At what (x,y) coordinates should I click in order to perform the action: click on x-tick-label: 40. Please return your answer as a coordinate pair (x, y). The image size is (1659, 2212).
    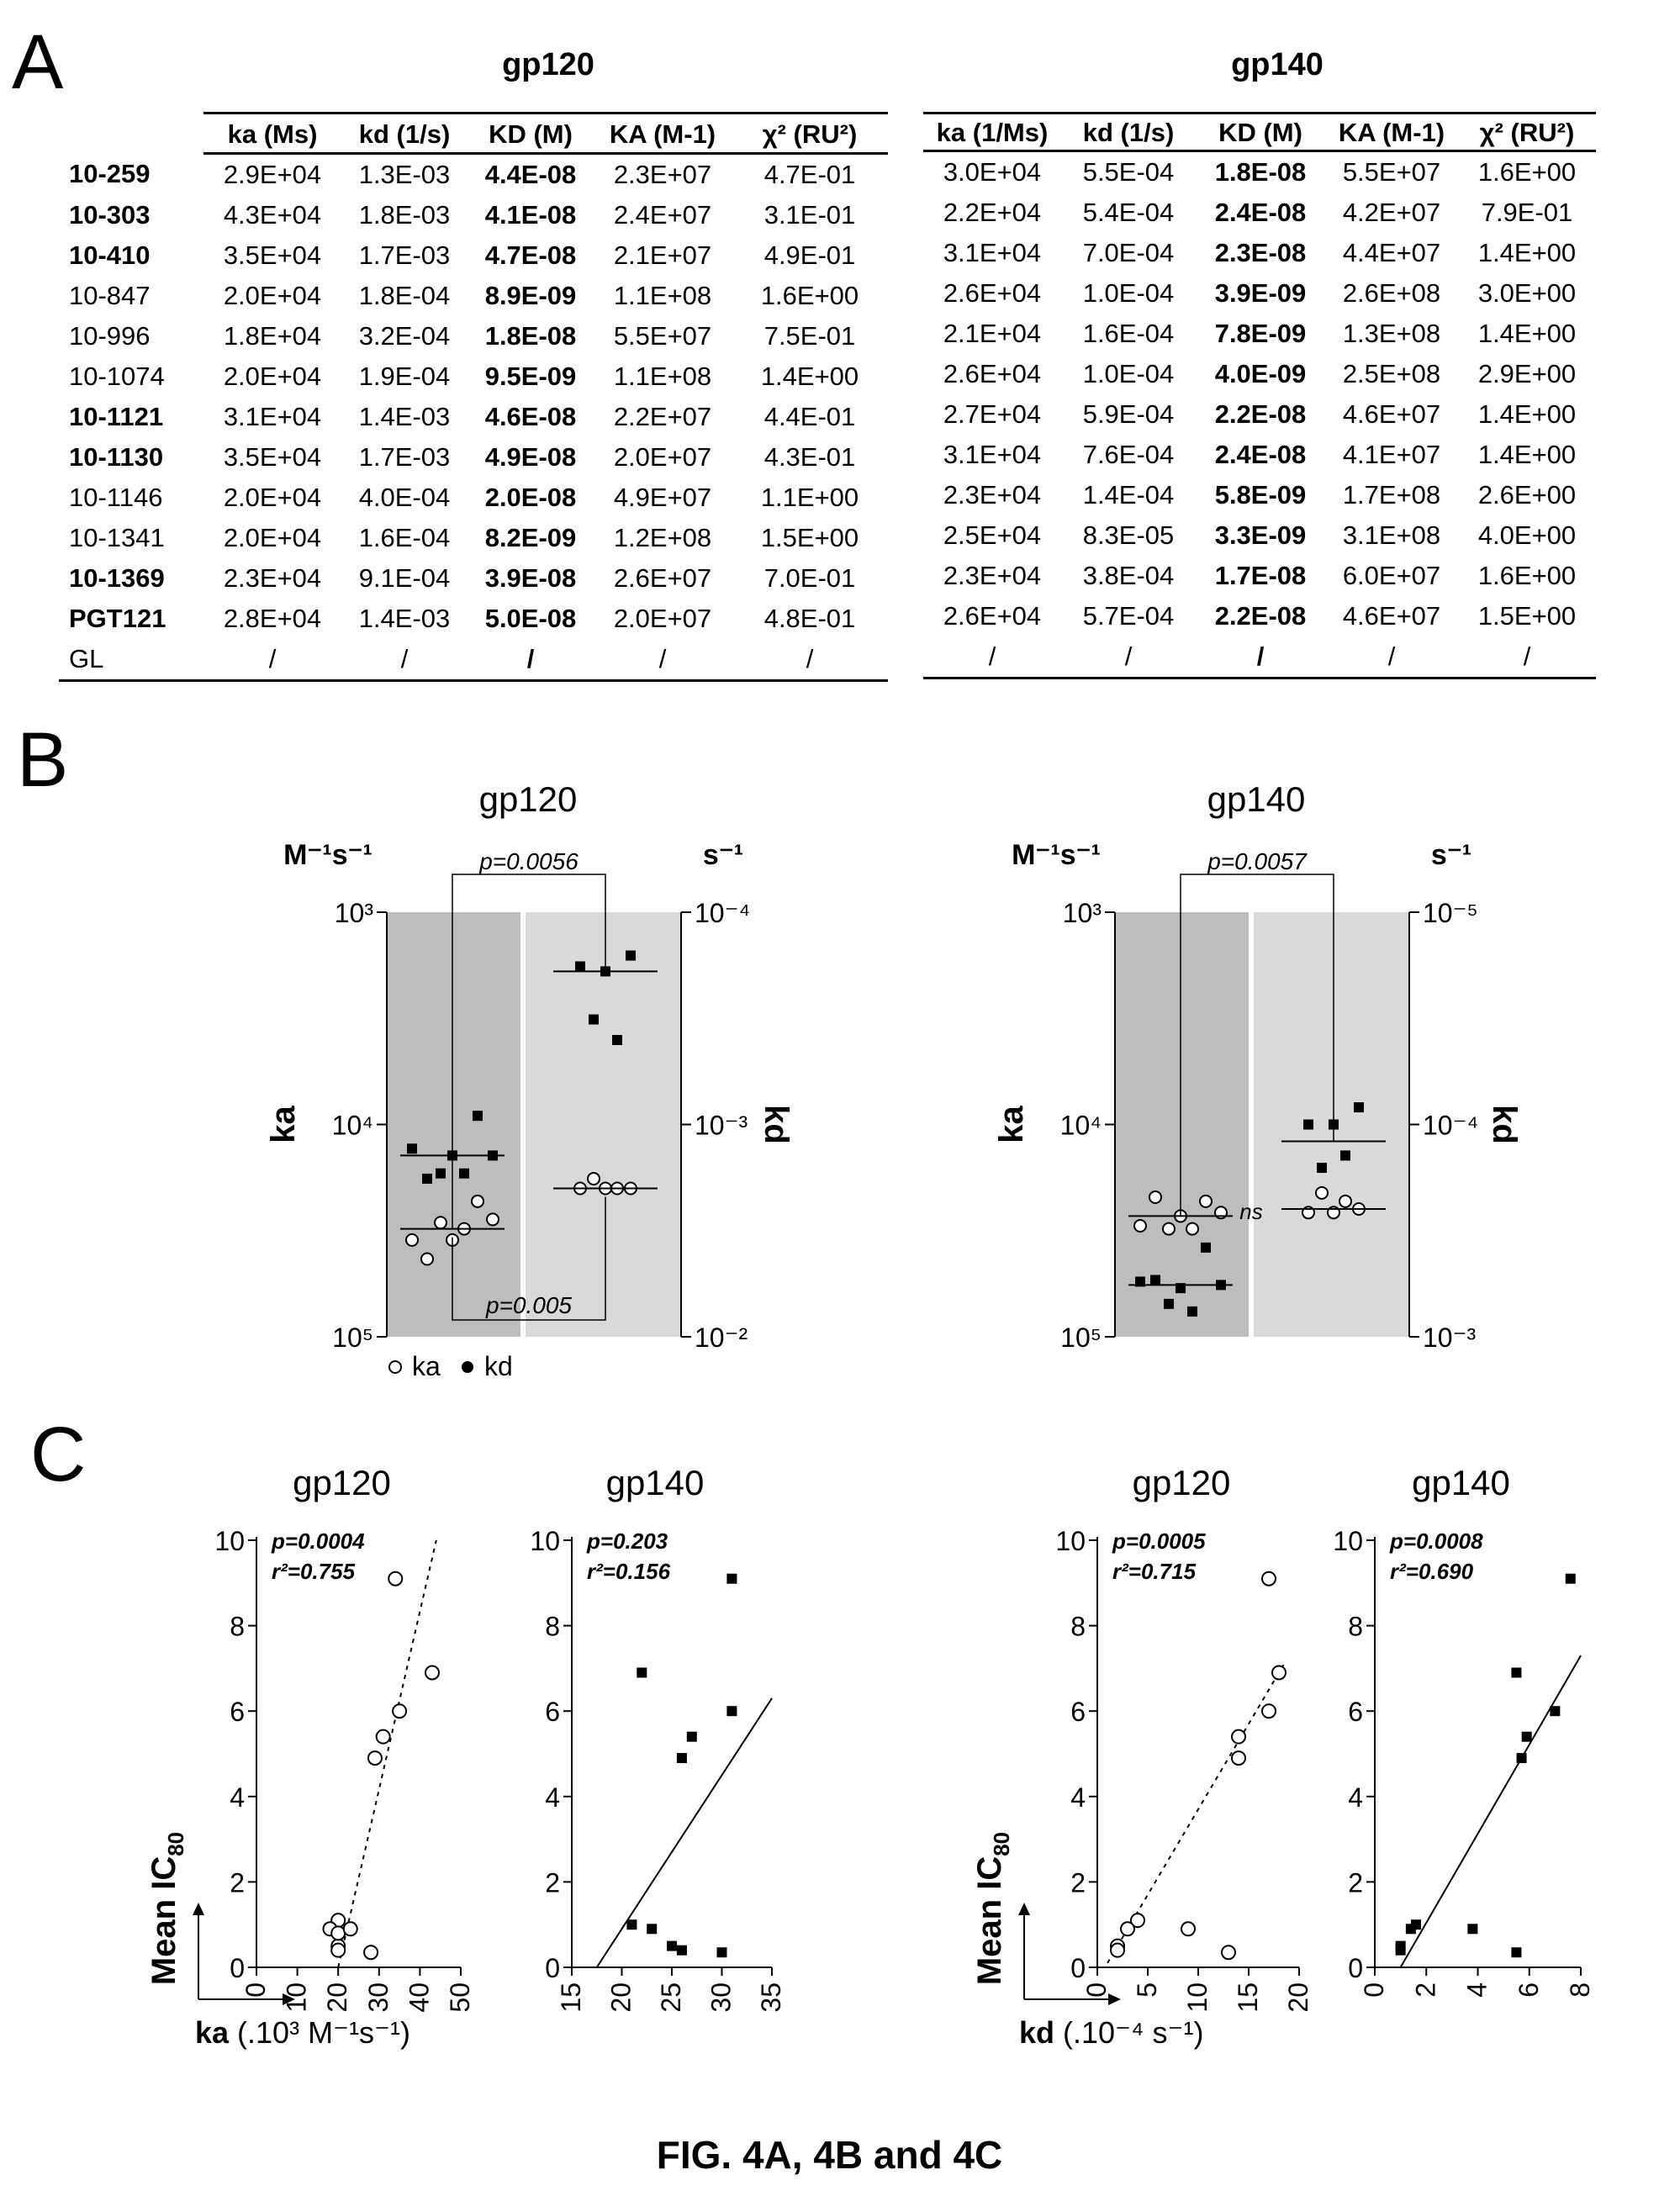
    Looking at the image, I should click on (419, 1997).